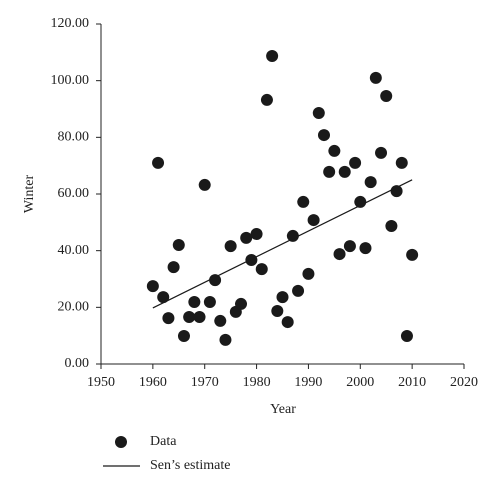 The image size is (500, 491). Describe the element at coordinates (257, 382) in the screenshot. I see `x-tick-label: 1980` at that location.